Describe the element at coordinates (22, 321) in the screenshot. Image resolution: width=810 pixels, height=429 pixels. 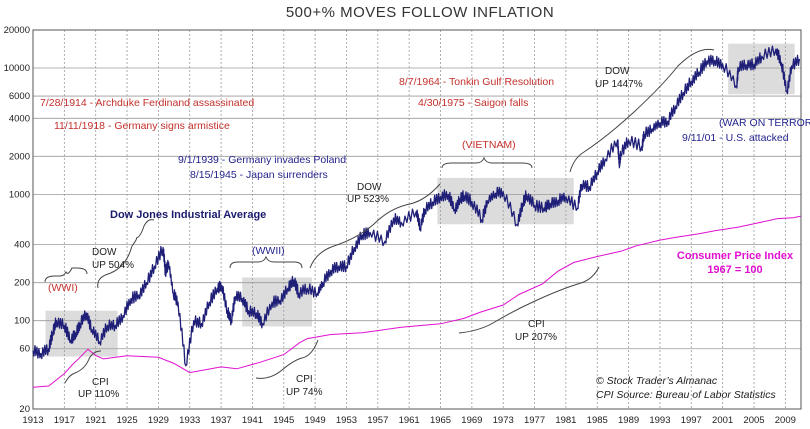
I see `y-tick-100: 100` at that location.